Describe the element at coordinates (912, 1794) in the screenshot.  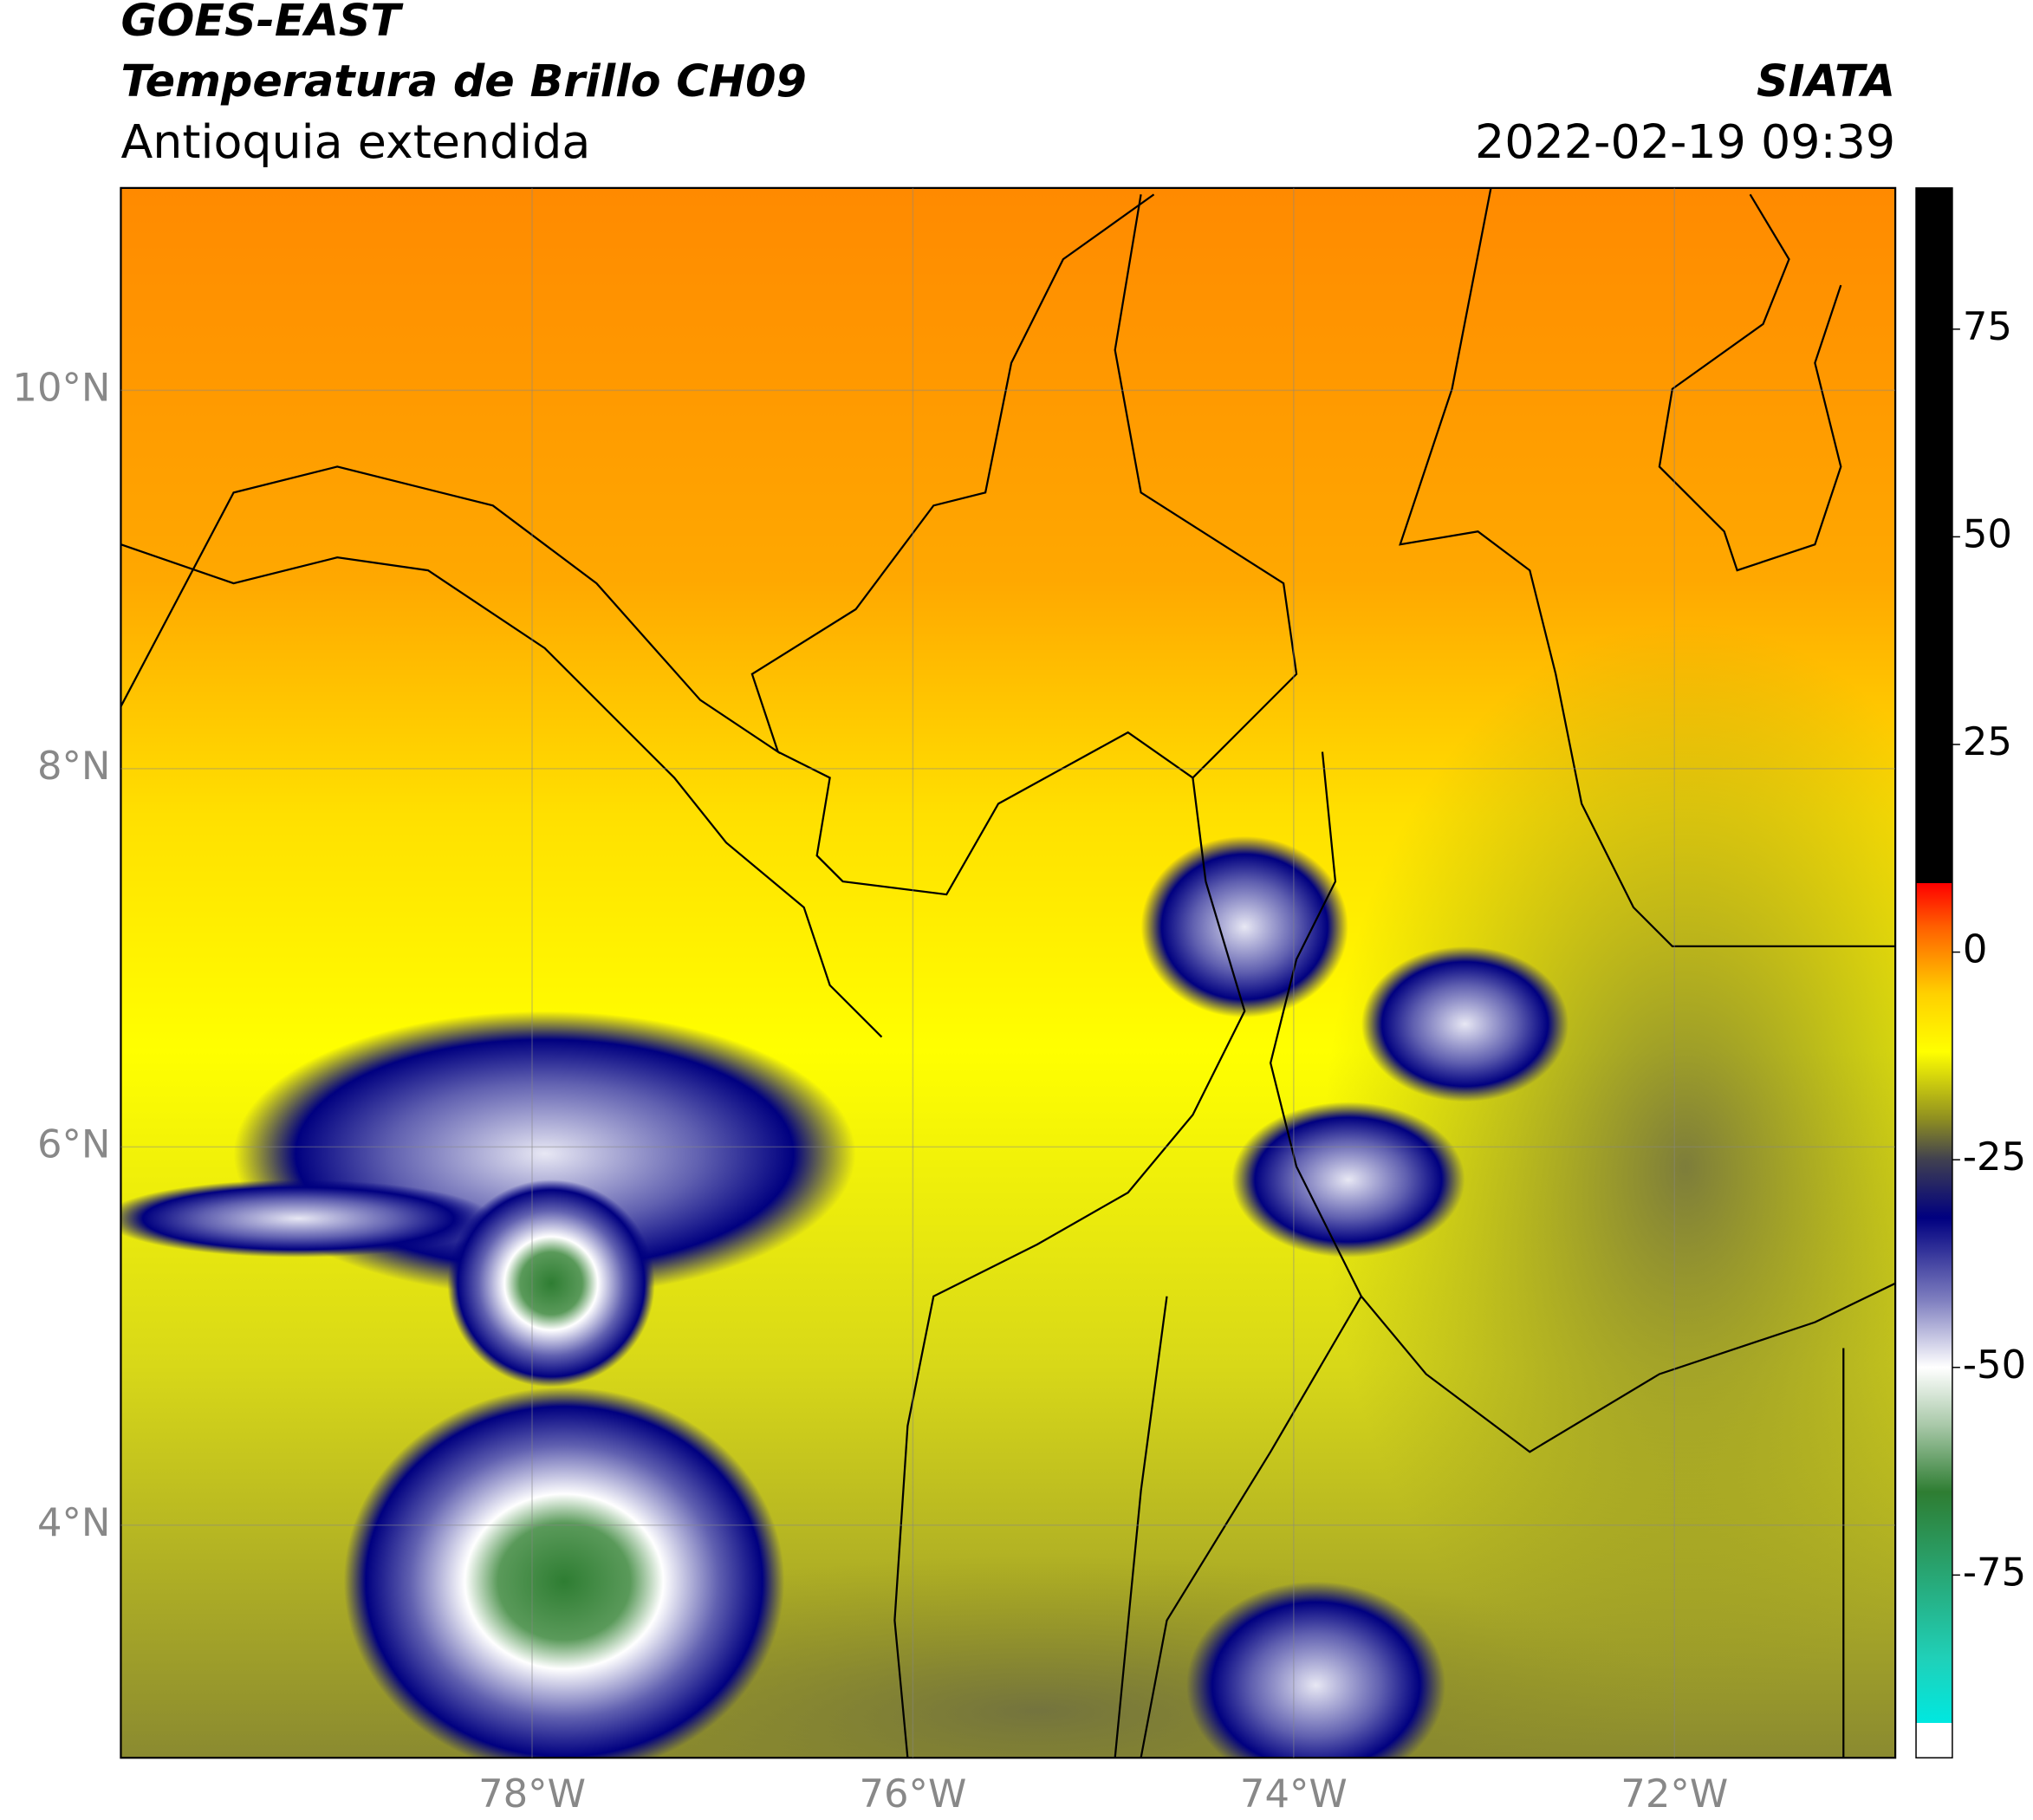
I see `lon-tick-label: 76°W` at that location.